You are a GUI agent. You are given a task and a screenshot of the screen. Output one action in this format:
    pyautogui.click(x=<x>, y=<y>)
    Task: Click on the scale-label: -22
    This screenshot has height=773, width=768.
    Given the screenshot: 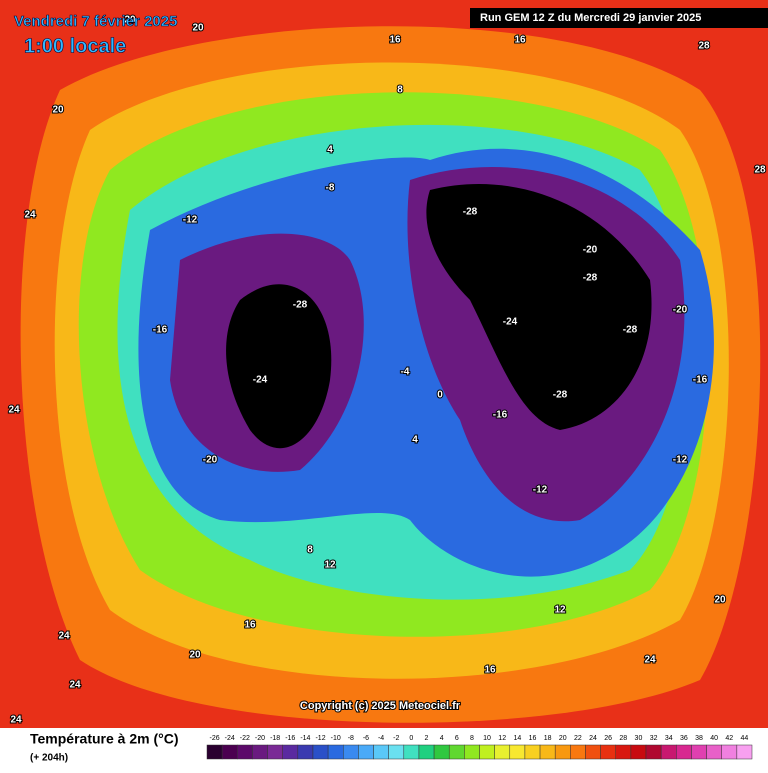 What is the action you would take?
    pyautogui.click(x=245, y=738)
    